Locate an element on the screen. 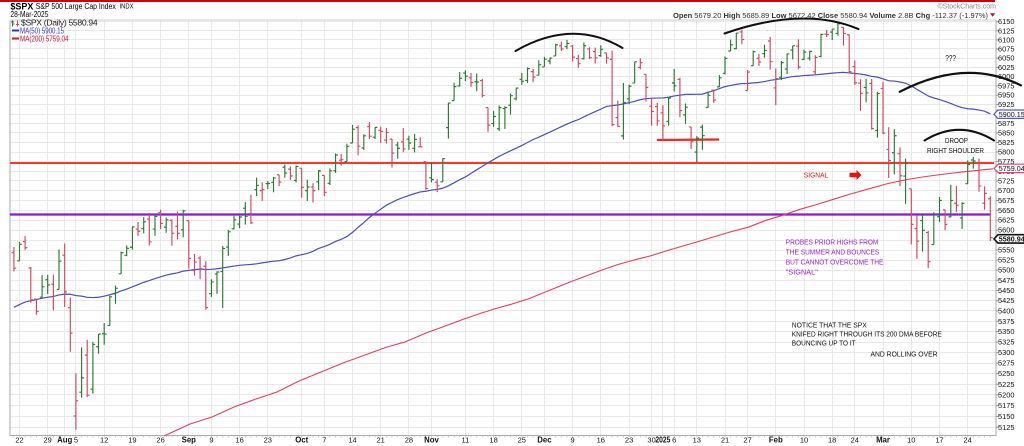 This screenshot has width=1024, height=446. svg-text: 7 is located at coordinates (324, 439).